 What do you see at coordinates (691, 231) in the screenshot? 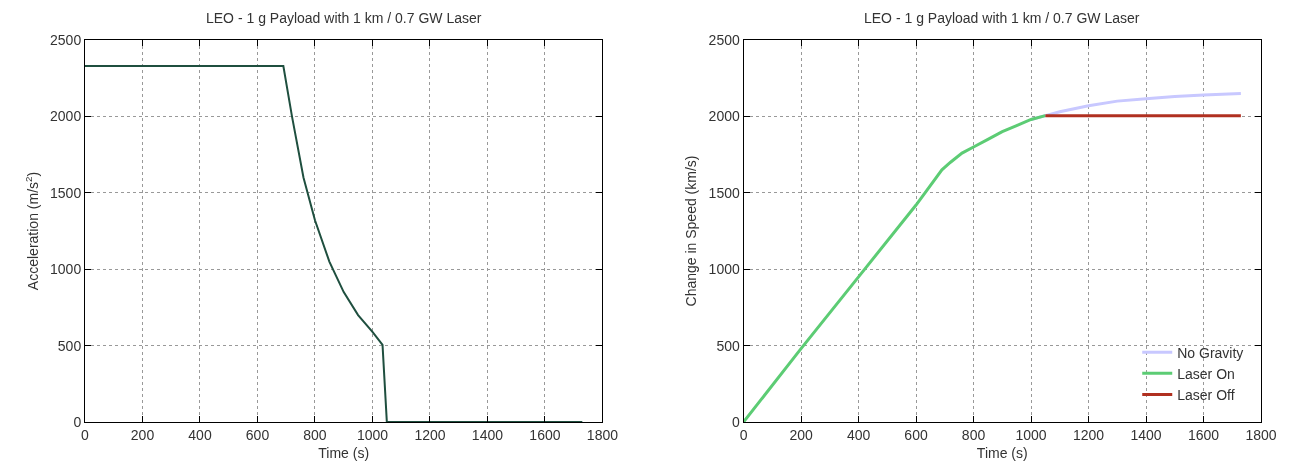
I see `y-axis-title: Change in Speed (km/s)` at bounding box center [691, 231].